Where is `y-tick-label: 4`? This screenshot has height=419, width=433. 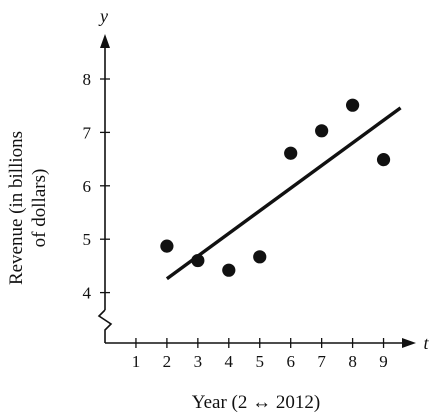
y-tick-label: 4 is located at coordinates (87, 293).